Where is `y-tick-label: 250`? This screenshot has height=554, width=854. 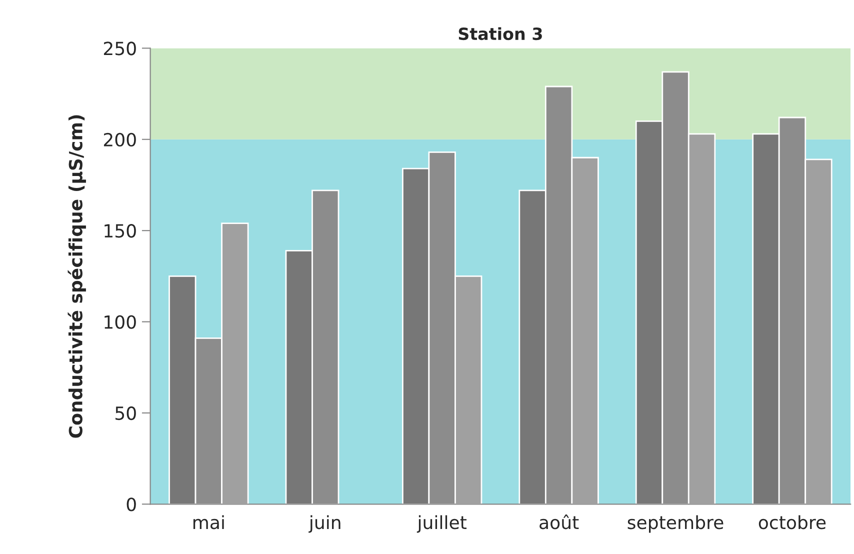
y-tick-label: 250 is located at coordinates (120, 49).